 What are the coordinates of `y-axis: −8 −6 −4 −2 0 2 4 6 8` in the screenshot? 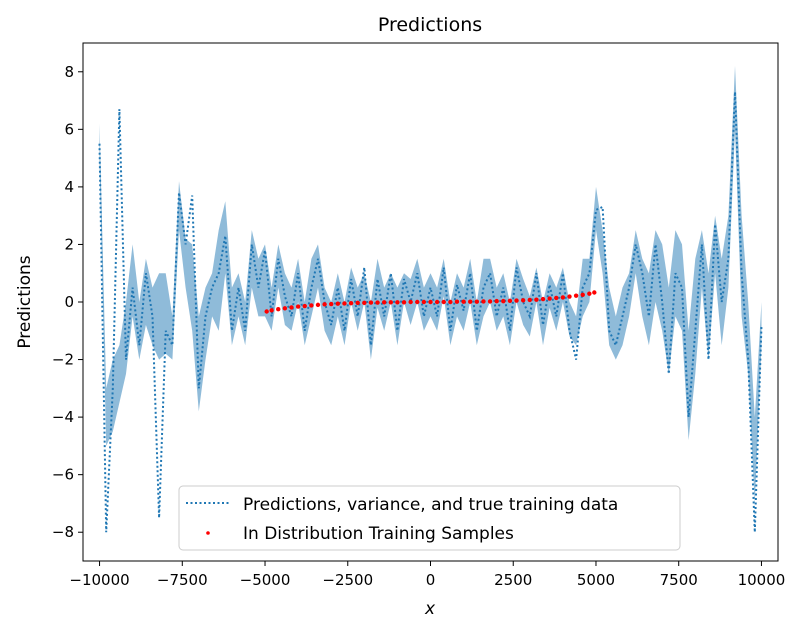 It's located at (67, 302).